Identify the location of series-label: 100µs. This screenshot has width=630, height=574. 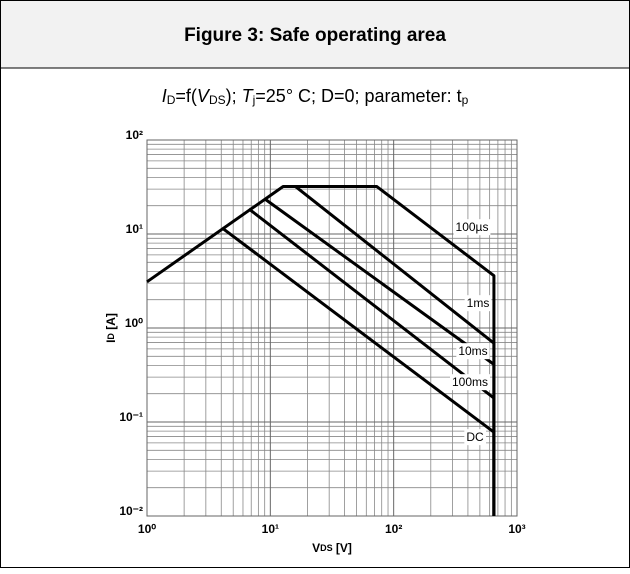
(472, 227).